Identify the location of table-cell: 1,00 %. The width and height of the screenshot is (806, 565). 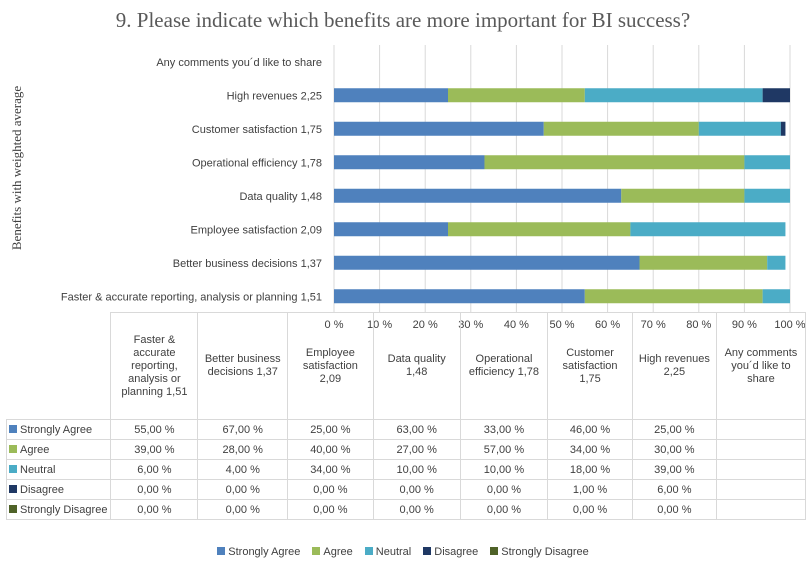
(590, 489).